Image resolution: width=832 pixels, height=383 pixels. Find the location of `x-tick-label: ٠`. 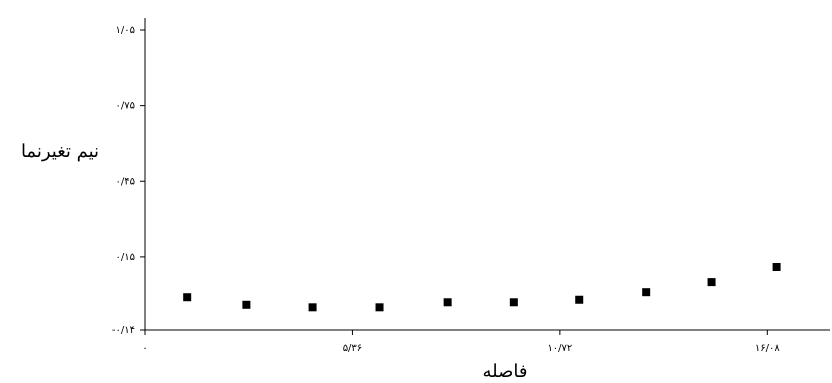

x-tick-label: ٠ is located at coordinates (144, 348).